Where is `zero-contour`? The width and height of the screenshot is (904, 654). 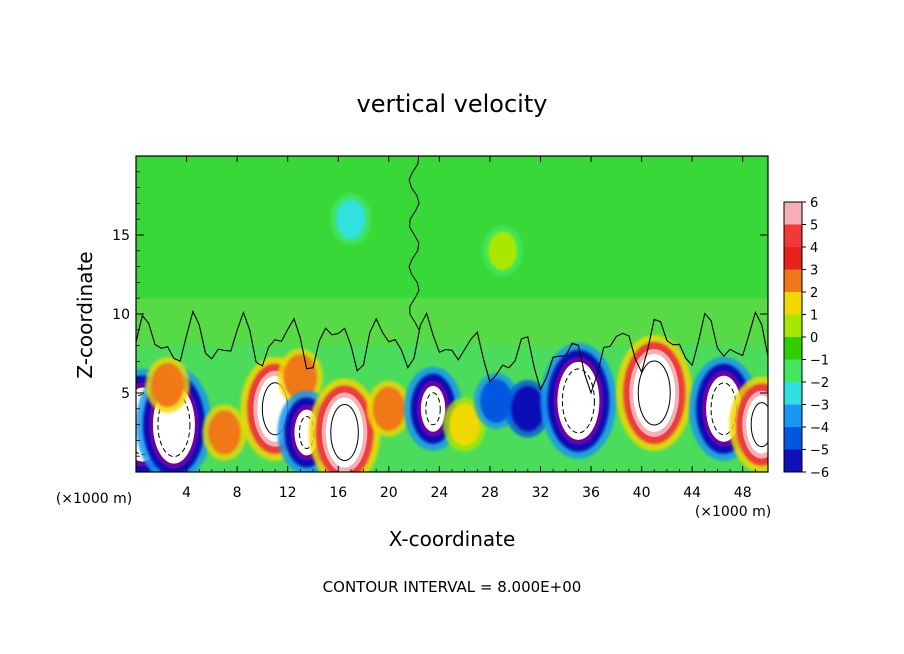
zero-contour is located at coordinates (452, 352).